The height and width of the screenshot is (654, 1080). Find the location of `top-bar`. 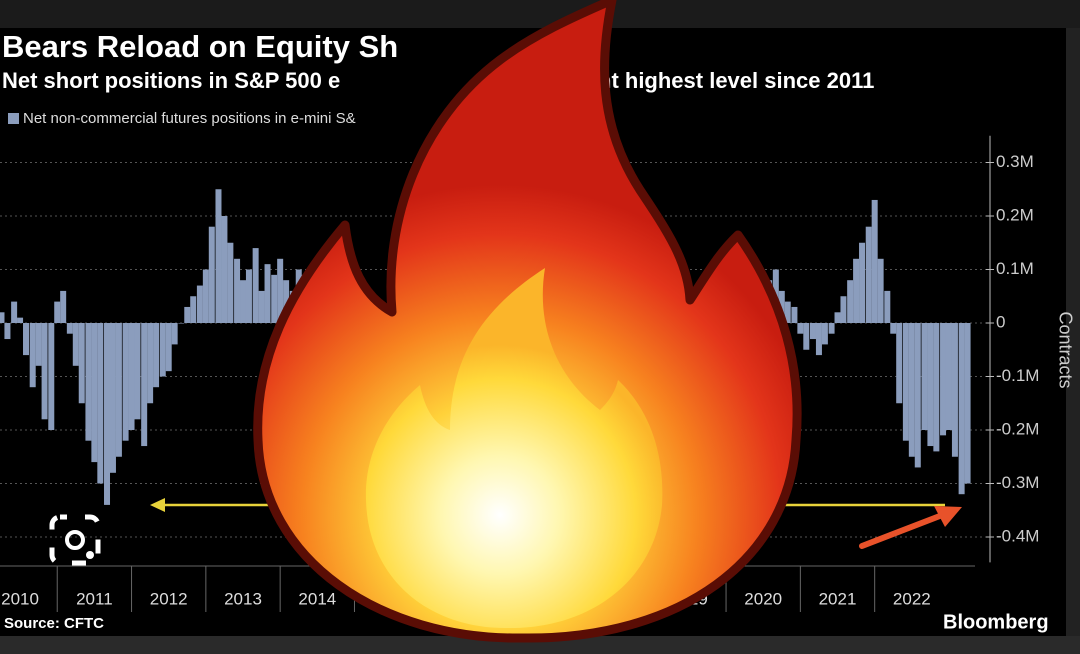

top-bar is located at coordinates (540, 14).